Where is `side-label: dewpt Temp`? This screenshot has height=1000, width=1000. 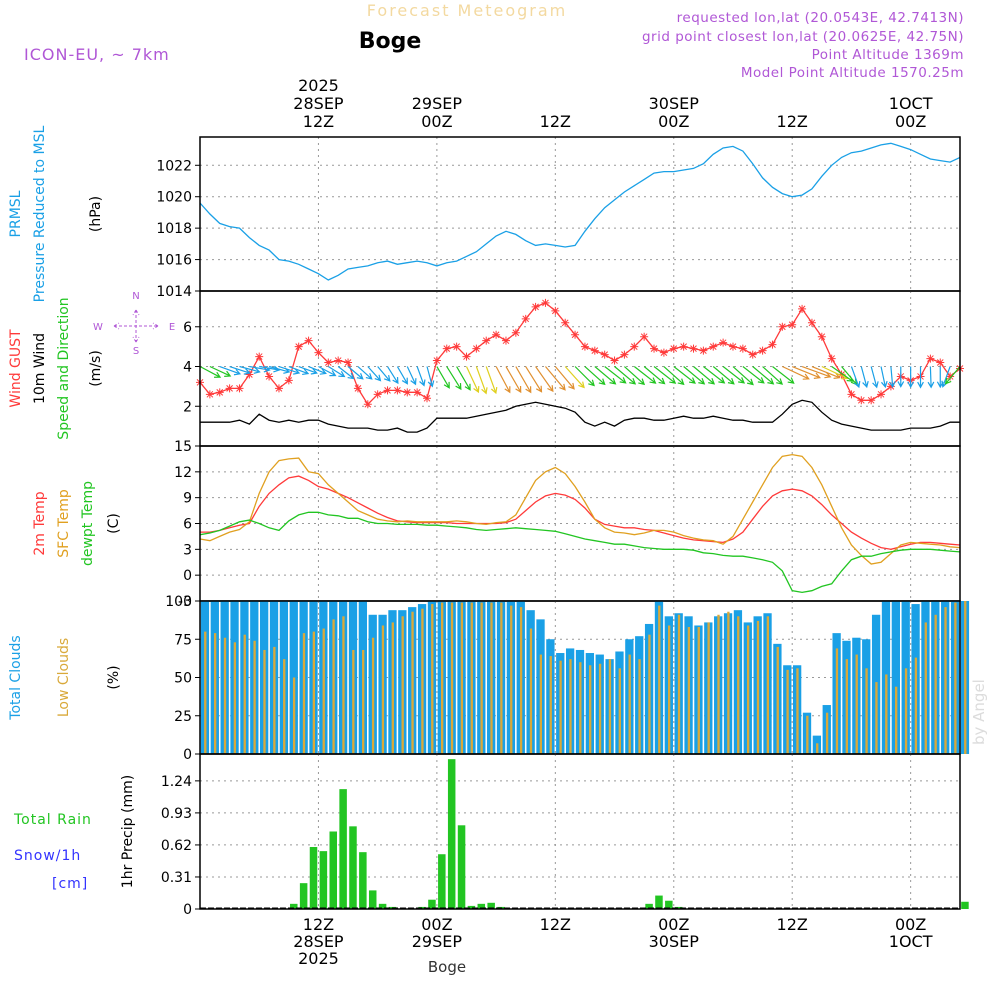
side-label: dewpt Temp is located at coordinates (88, 523).